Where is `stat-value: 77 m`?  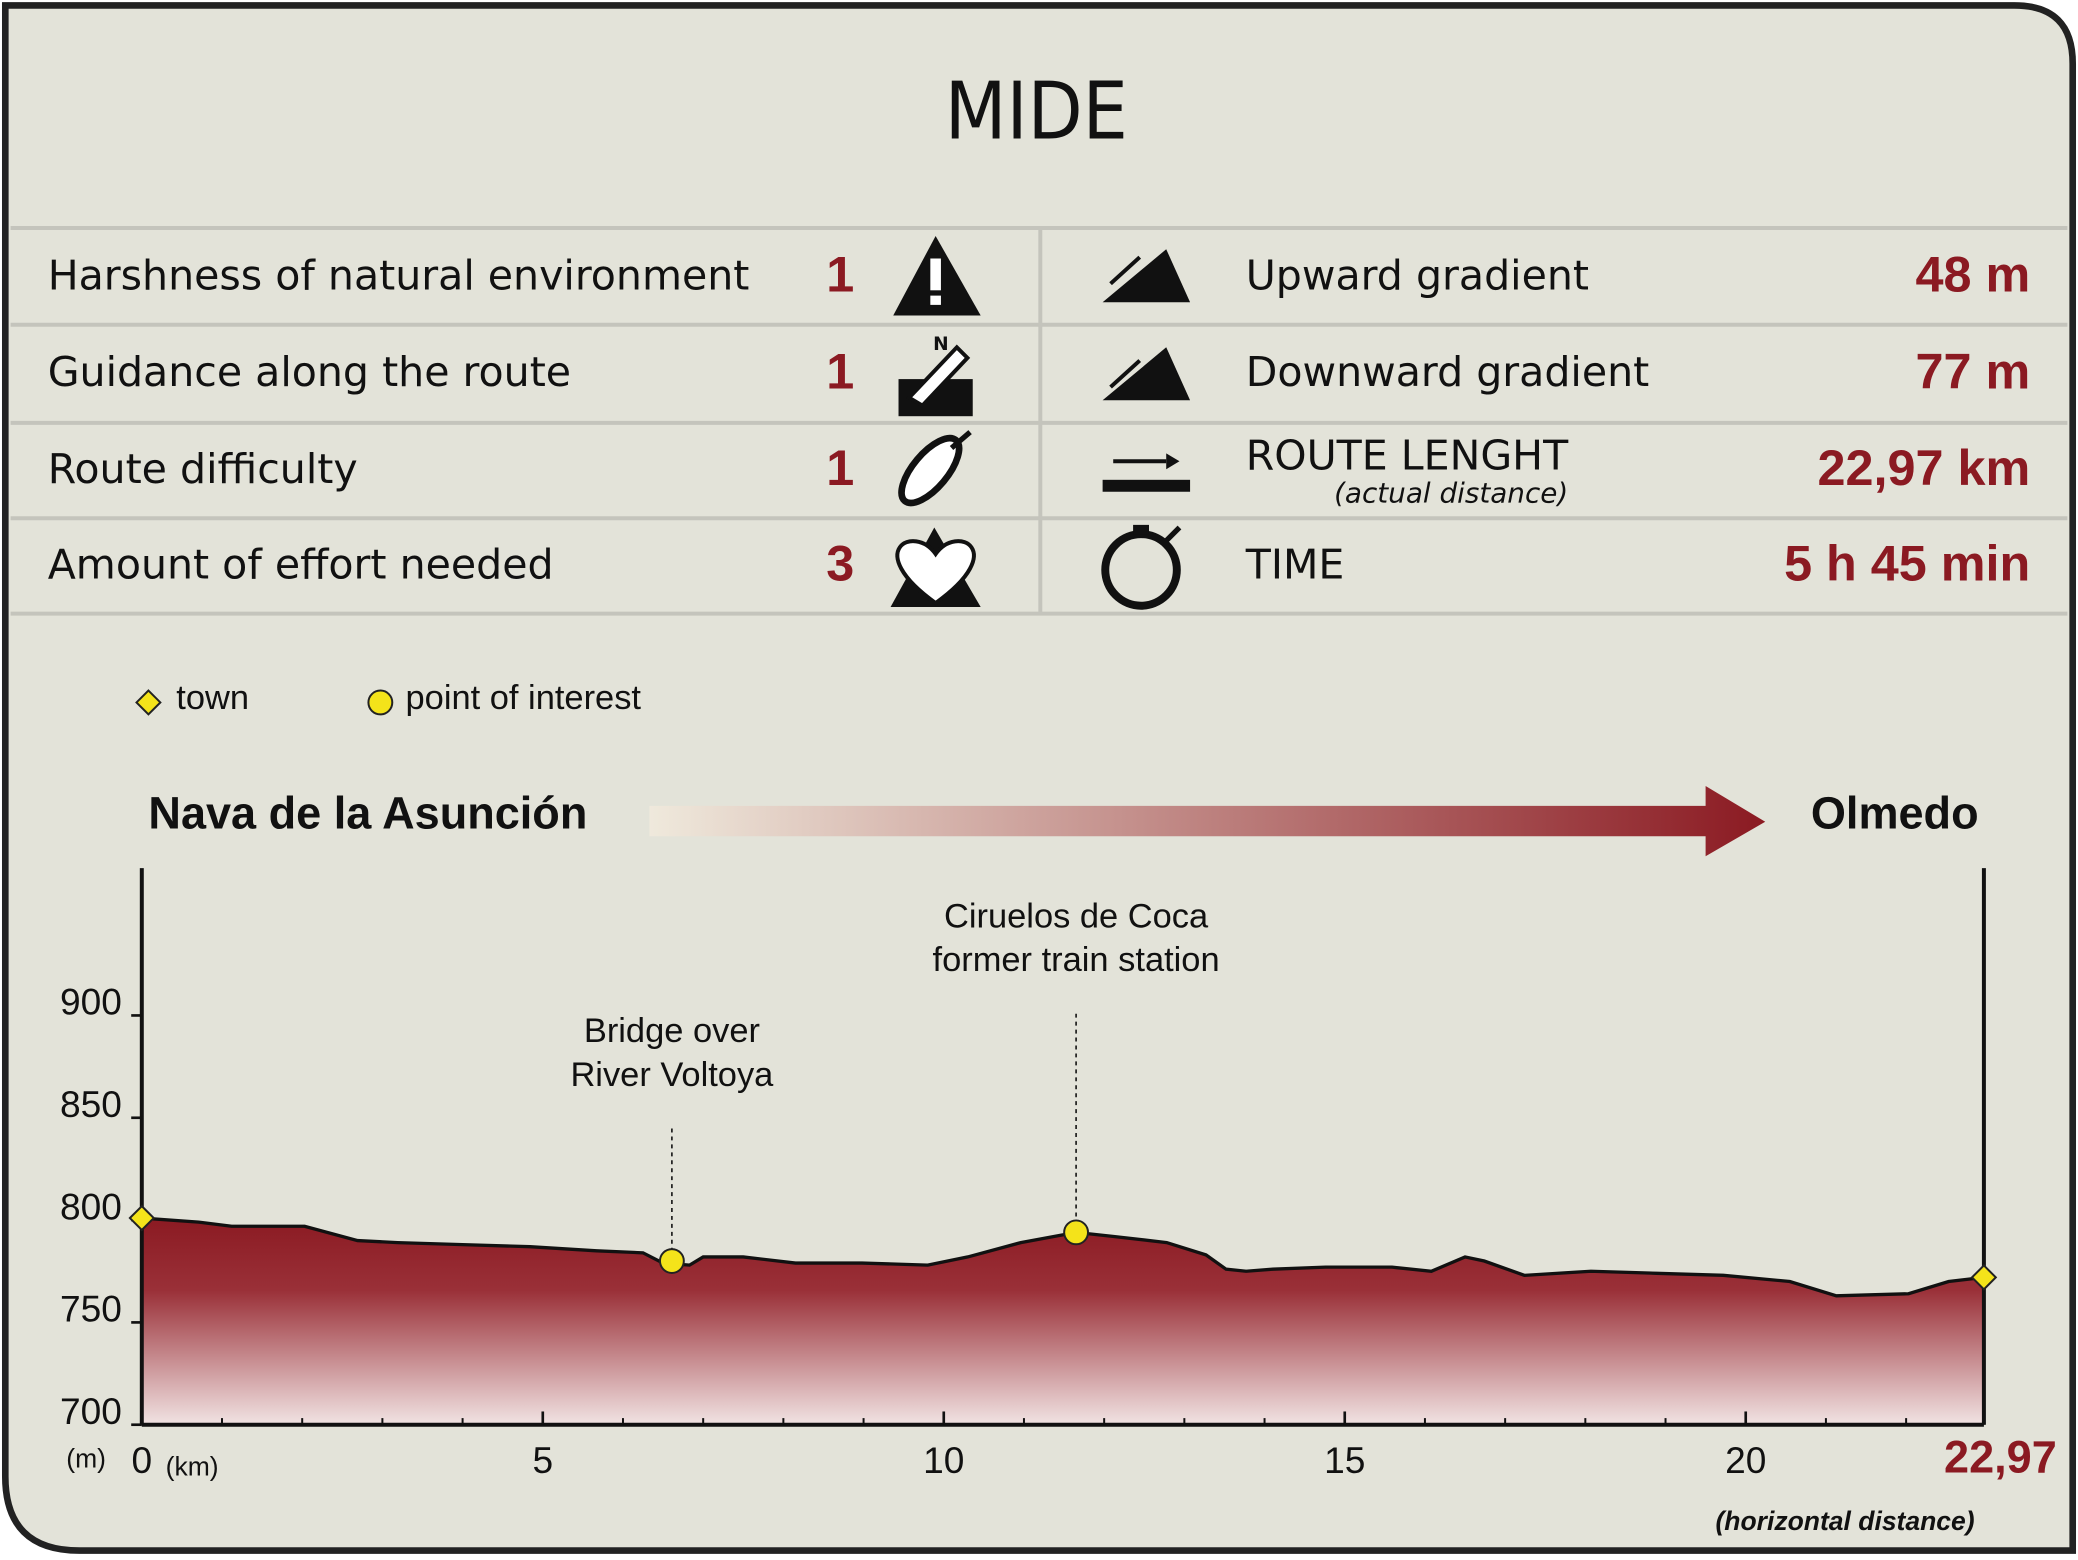
stat-value: 77 m is located at coordinates (1973, 370).